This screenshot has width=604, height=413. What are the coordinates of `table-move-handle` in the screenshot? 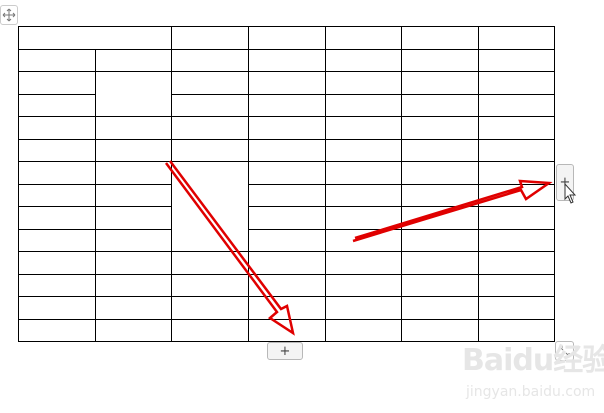 It's located at (9, 15).